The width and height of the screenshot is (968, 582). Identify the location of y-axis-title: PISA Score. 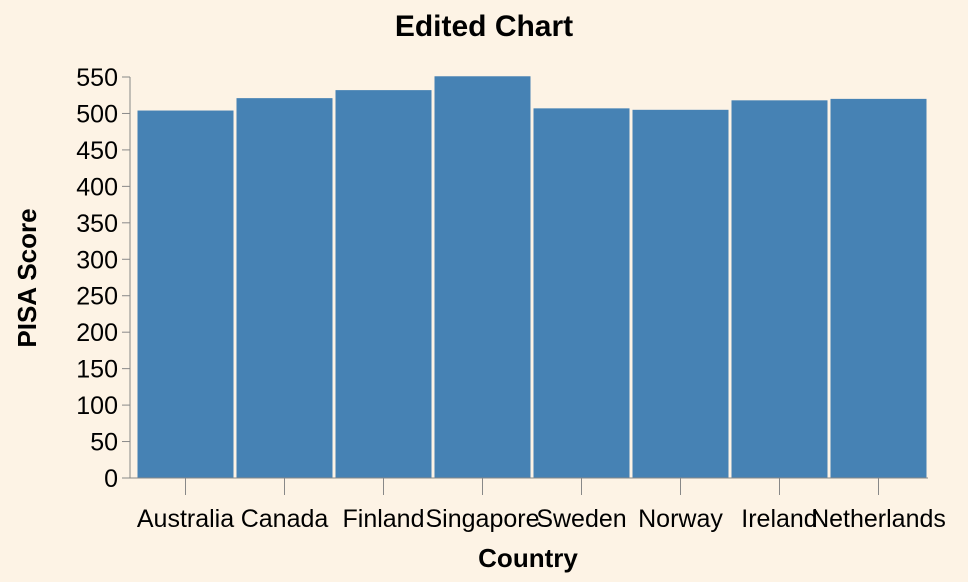
(27, 277).